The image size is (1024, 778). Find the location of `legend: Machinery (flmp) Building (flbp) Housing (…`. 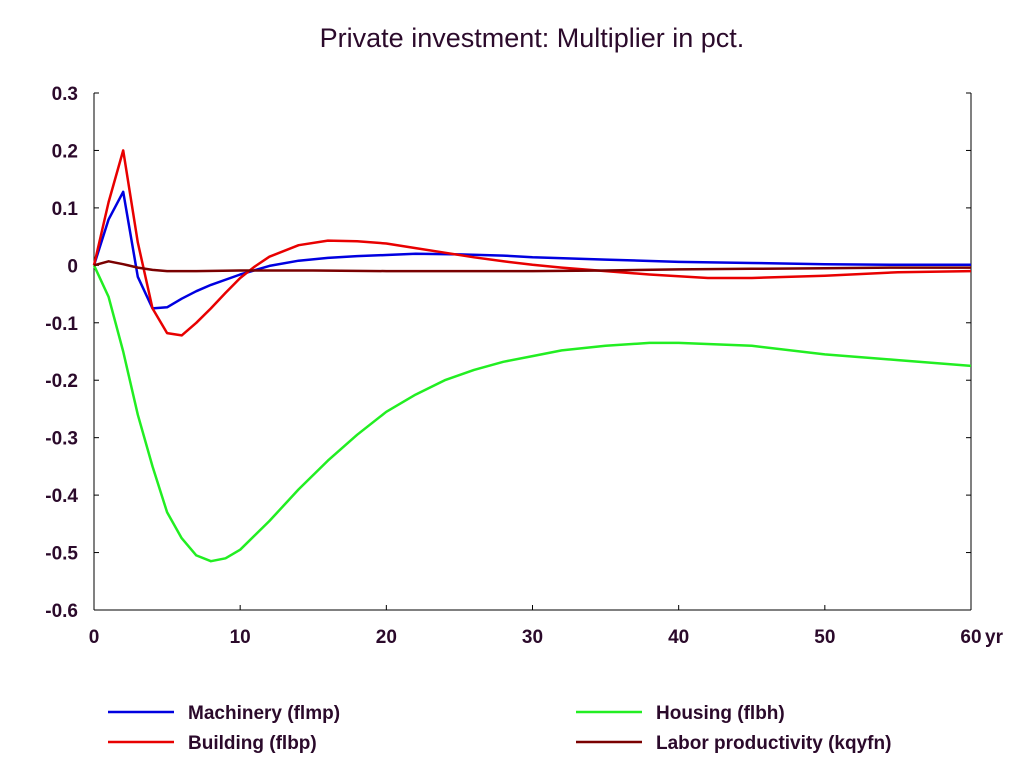

legend: Machinery (flmp) Building (flbp) Housing (… is located at coordinates (499, 728).